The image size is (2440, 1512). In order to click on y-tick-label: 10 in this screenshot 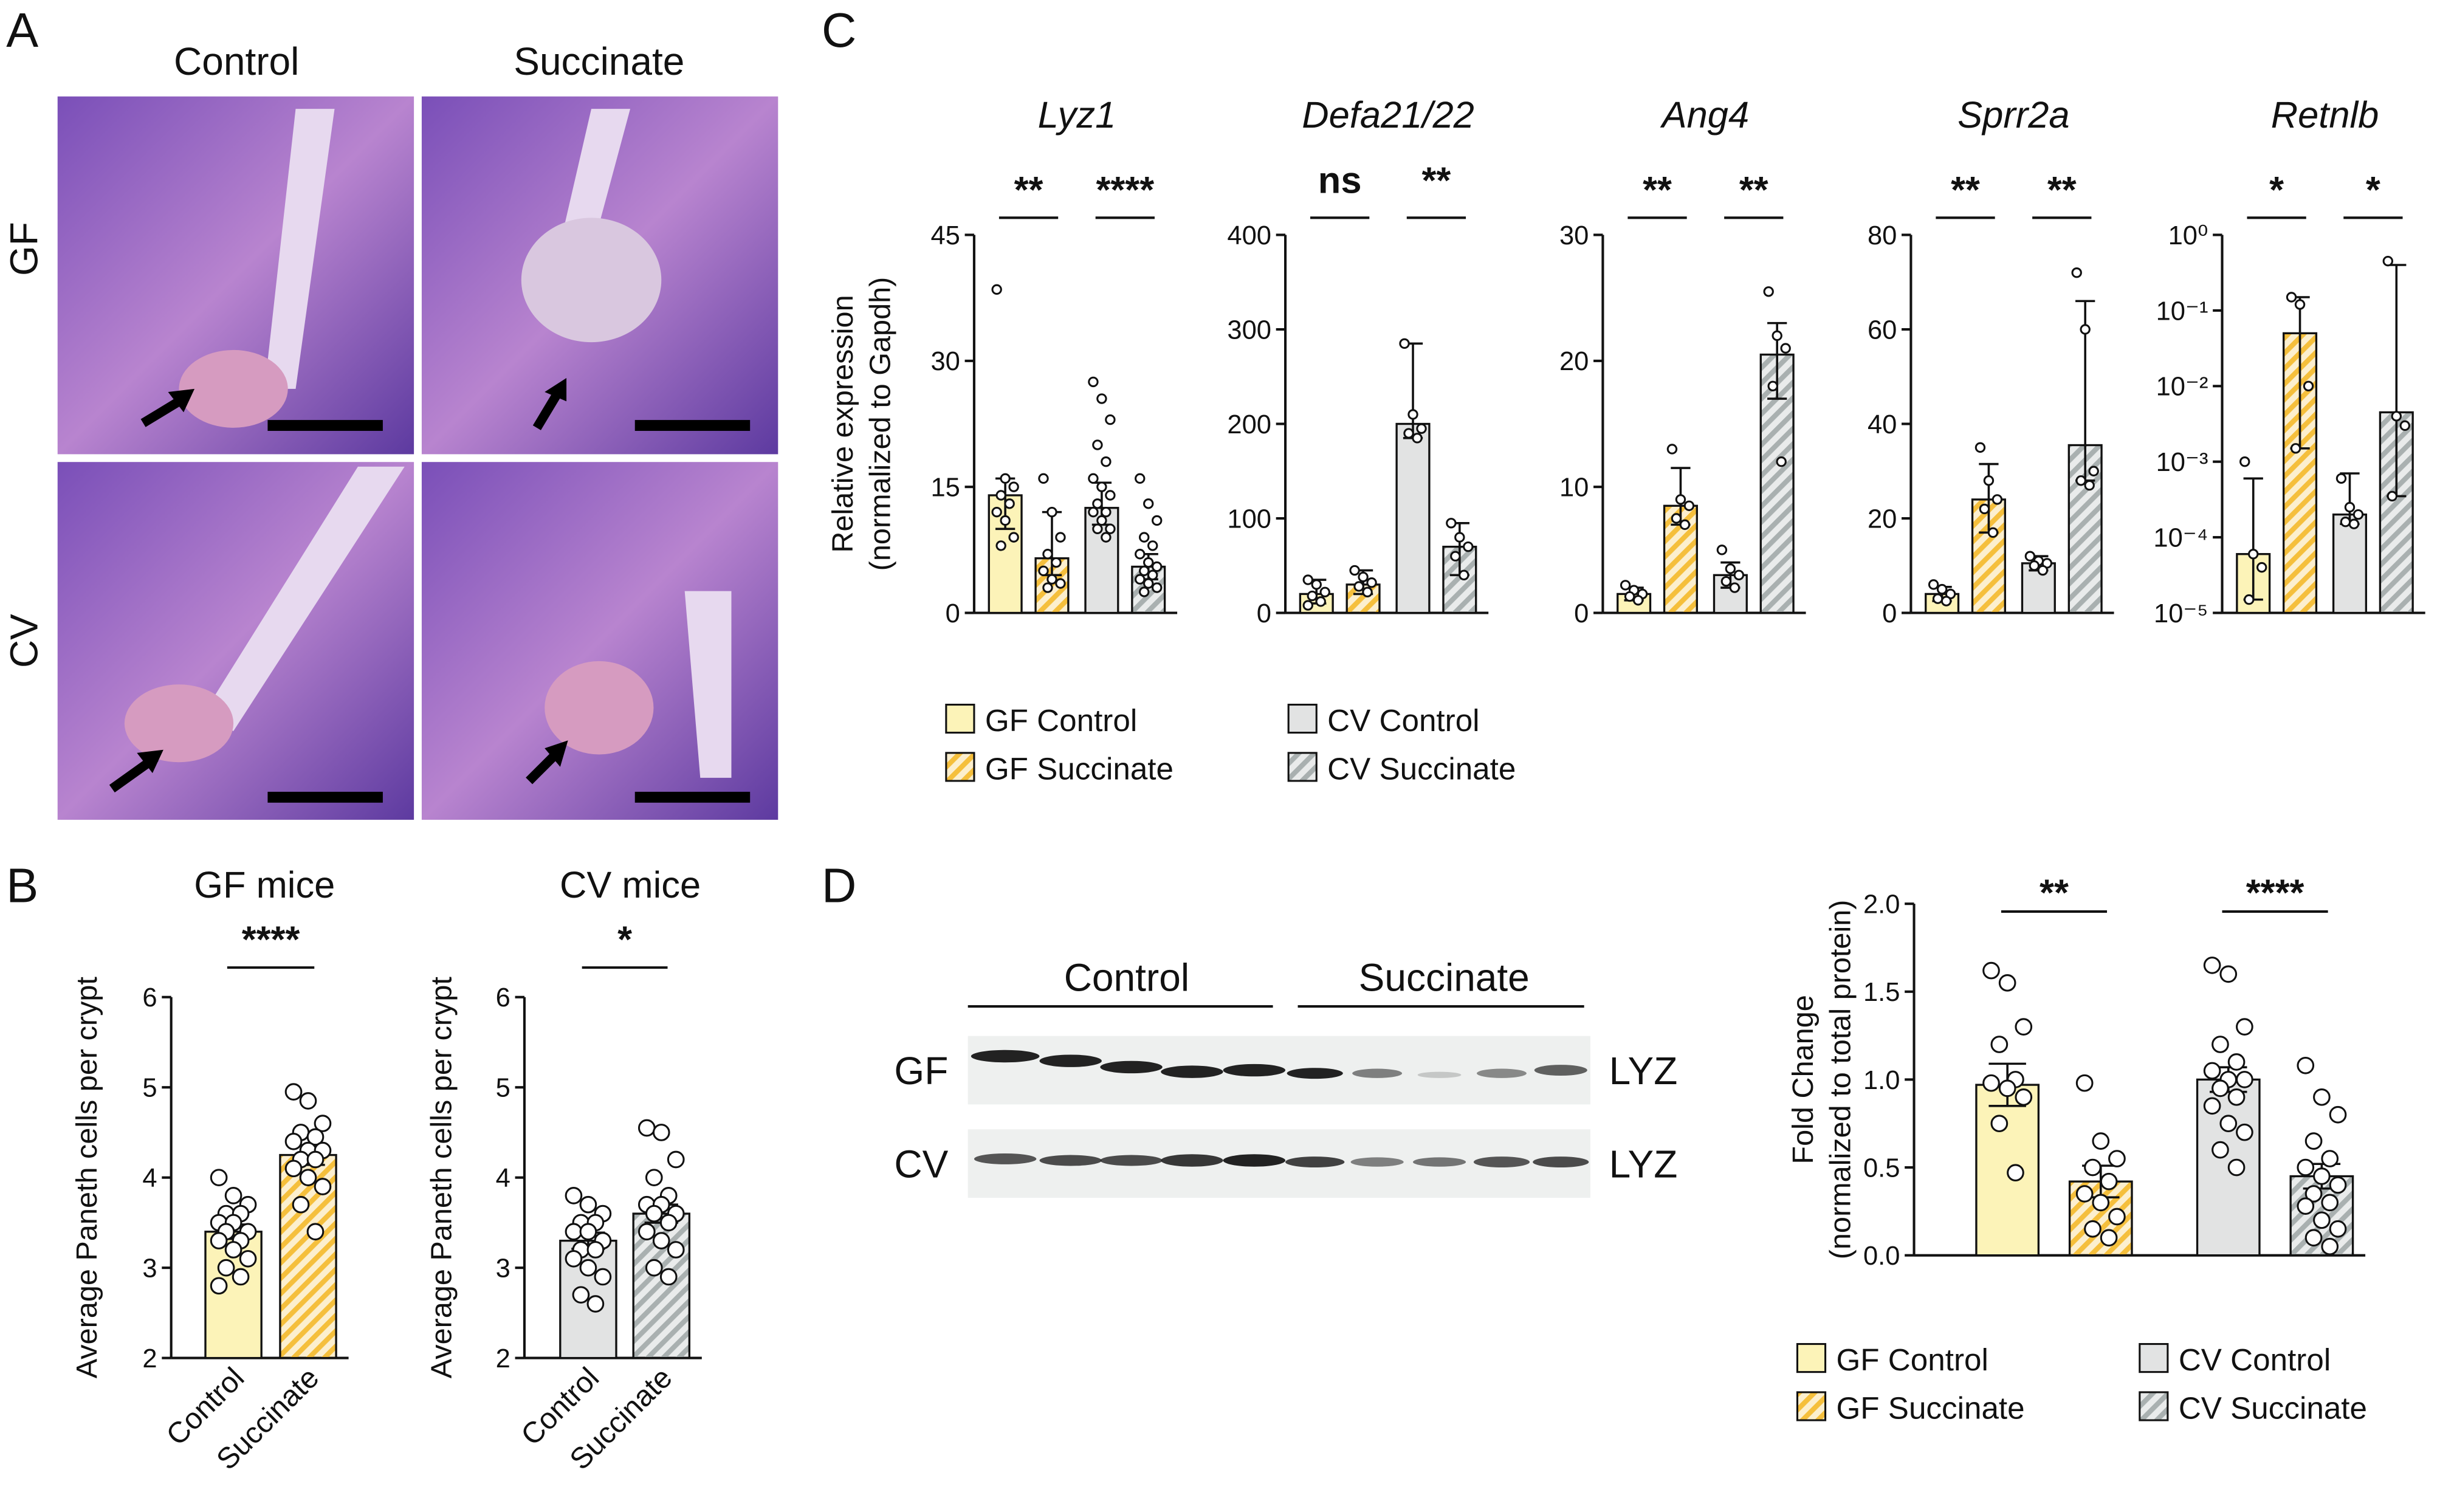, I will do `click(1574, 488)`.